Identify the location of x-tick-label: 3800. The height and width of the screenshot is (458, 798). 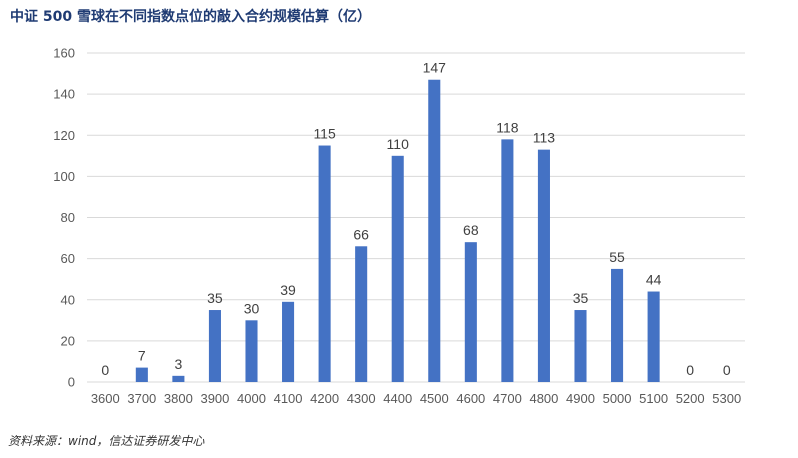
(178, 398).